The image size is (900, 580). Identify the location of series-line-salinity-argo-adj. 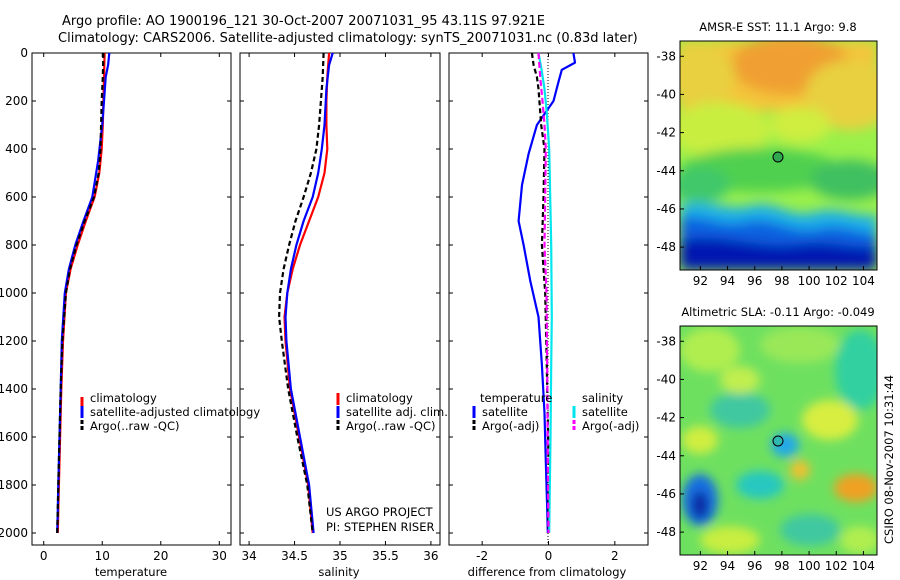
(543, 293).